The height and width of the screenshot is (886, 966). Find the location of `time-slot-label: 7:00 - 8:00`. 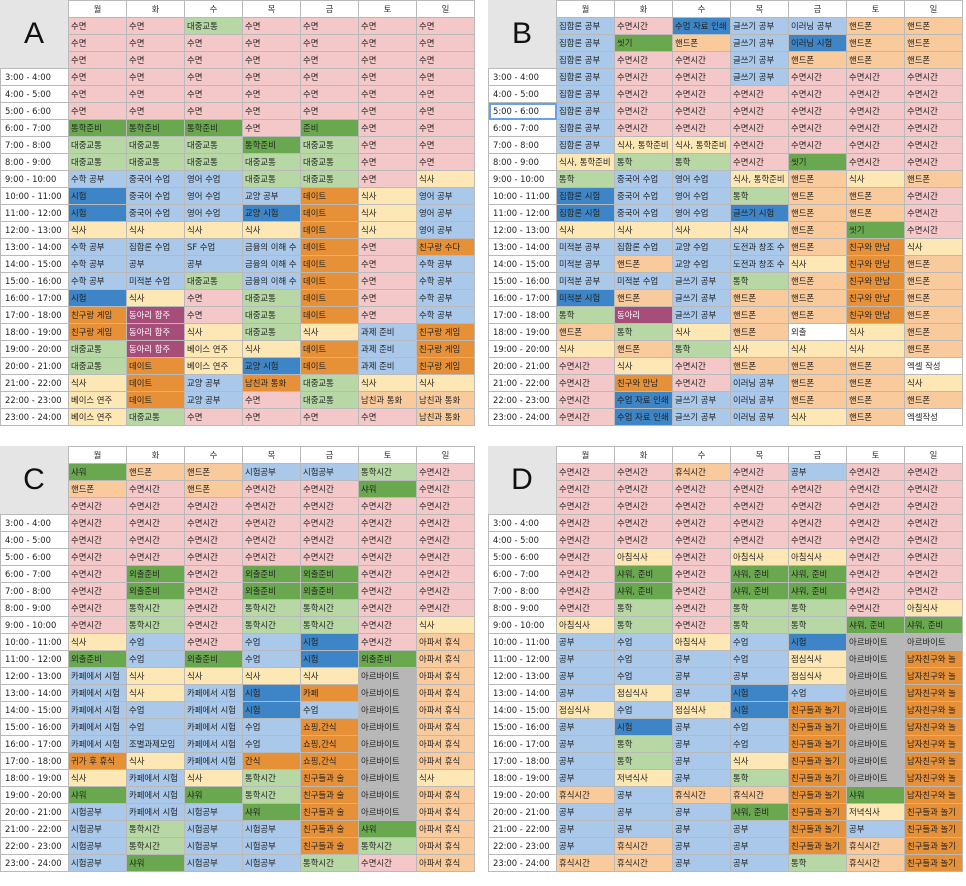

time-slot-label: 7:00 - 8:00 is located at coordinates (522, 591).